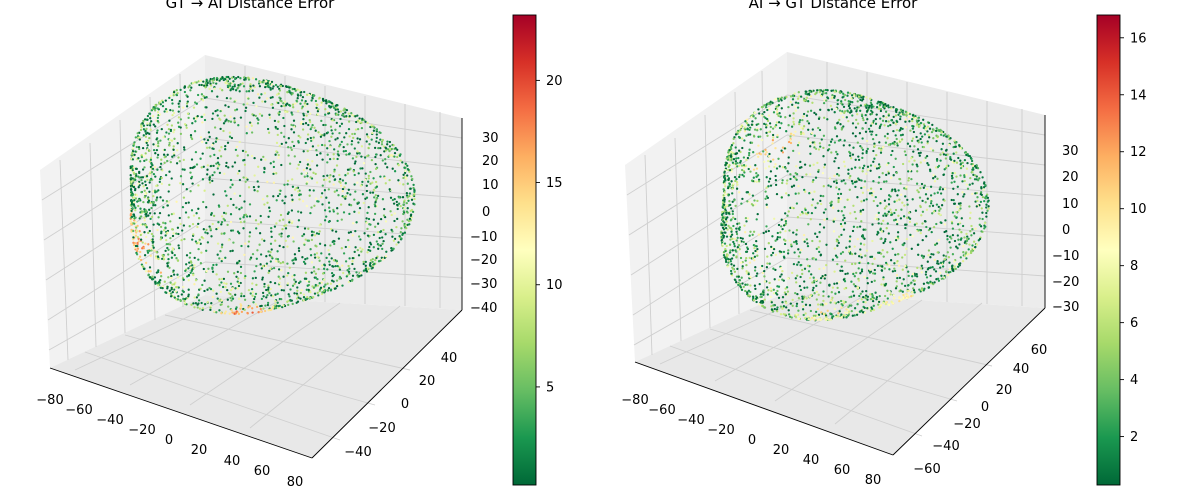 This screenshot has width=1200, height=500. What do you see at coordinates (736, 329) in the screenshot?
I see `grid-line` at bounding box center [736, 329].